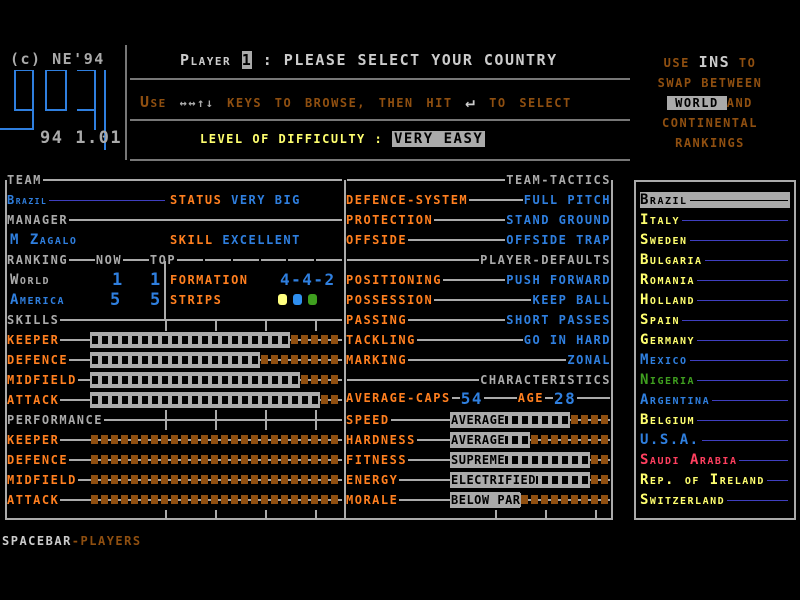 The image size is (800, 600). I want to click on label: FITNESS, so click(377, 460).